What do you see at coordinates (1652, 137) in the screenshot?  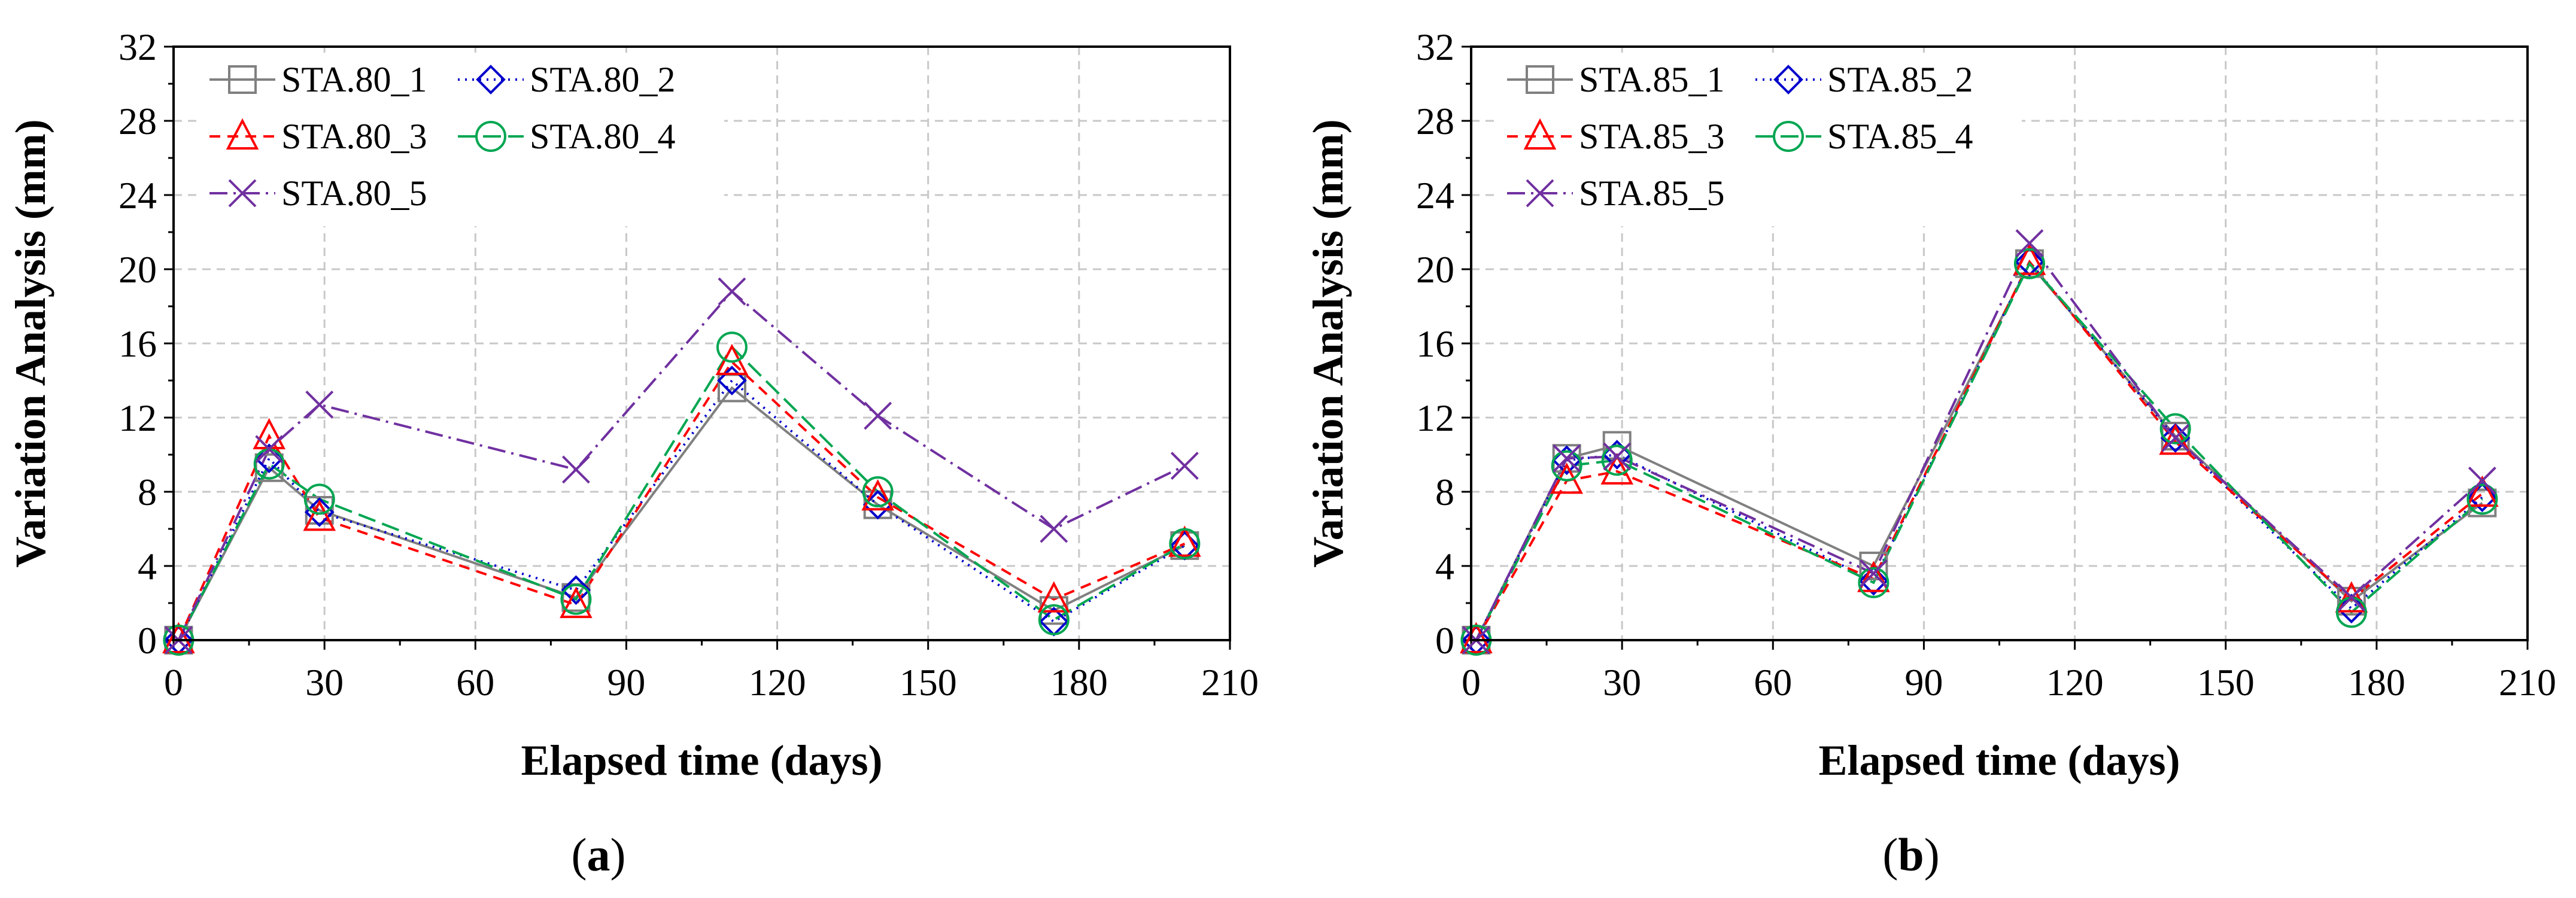 I see `legend-label: STA.85_3` at bounding box center [1652, 137].